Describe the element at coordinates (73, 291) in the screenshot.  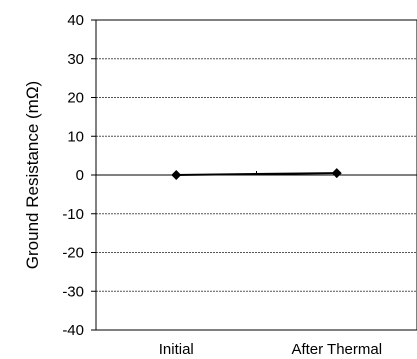
I see `y-tick-label: -30` at that location.